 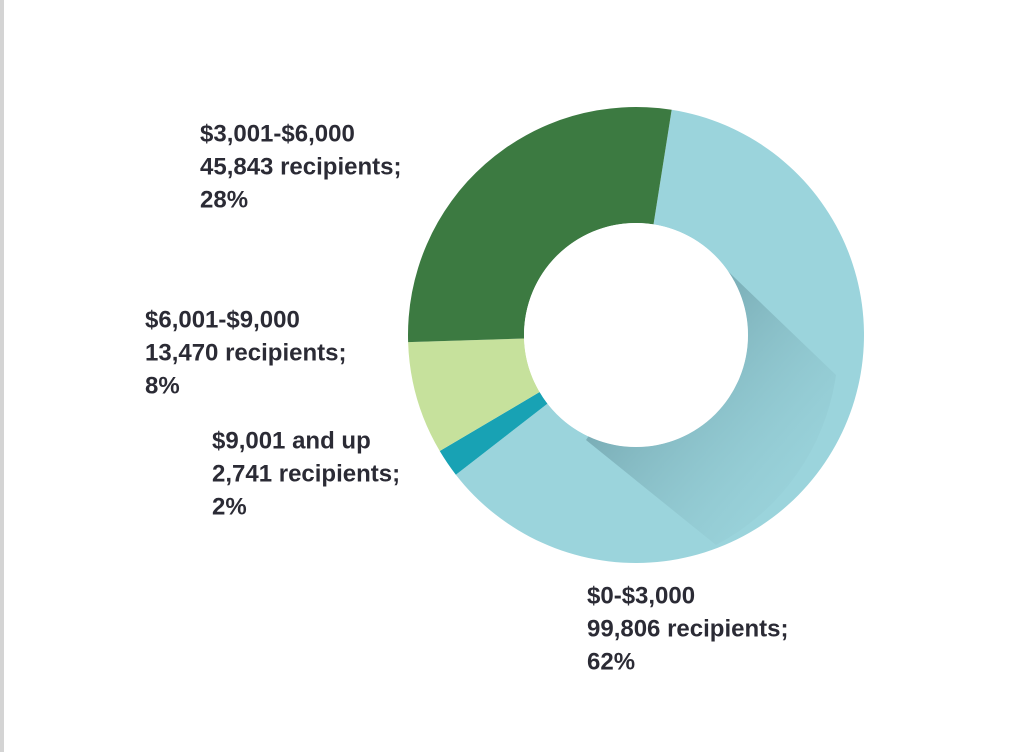 I want to click on slice-label: $3,001-$6,000, so click(x=277, y=133).